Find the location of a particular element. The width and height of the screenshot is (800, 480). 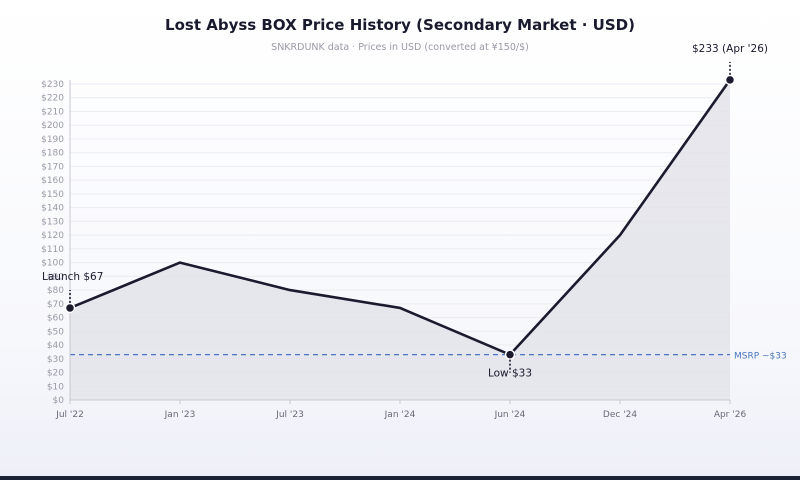

x-tick-label: Jan '24 is located at coordinates (400, 415).